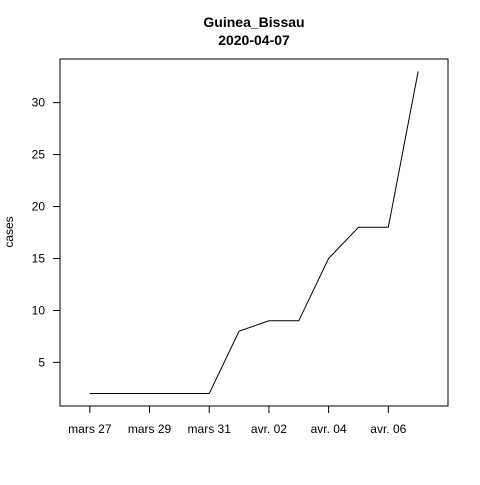 The height and width of the screenshot is (485, 480). What do you see at coordinates (388, 429) in the screenshot?
I see `x-tick-label: avr. 06` at bounding box center [388, 429].